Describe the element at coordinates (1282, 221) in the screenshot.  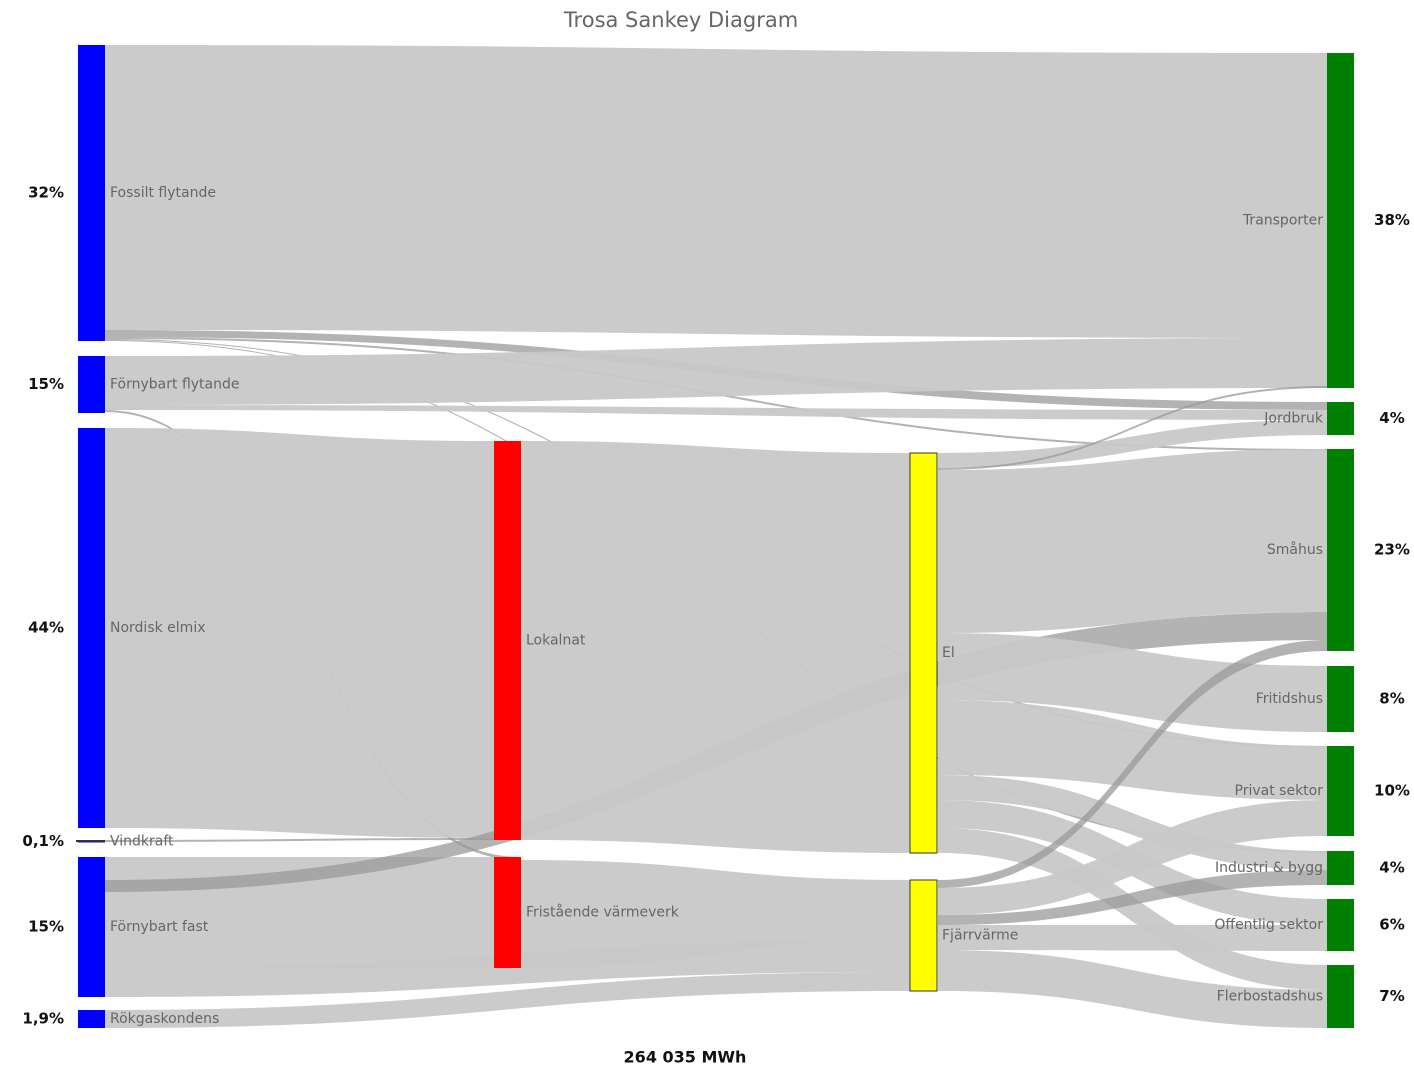
I see `node-label: Transporter` at that location.